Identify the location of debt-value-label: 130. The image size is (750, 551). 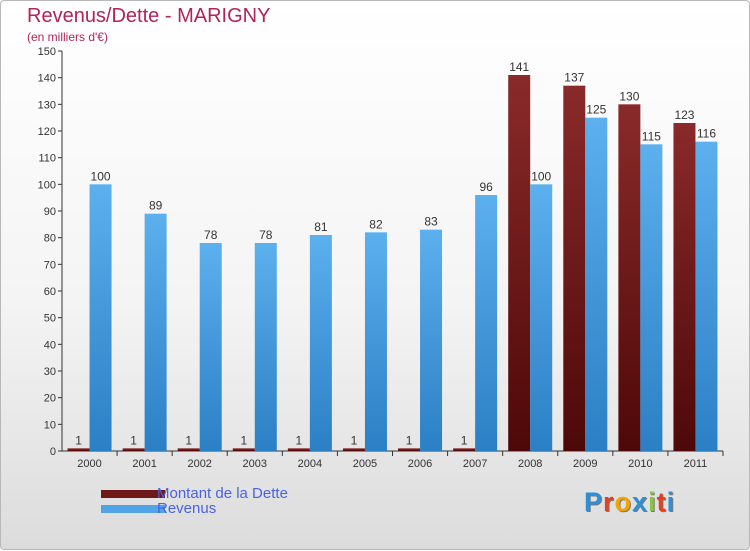
(629, 96).